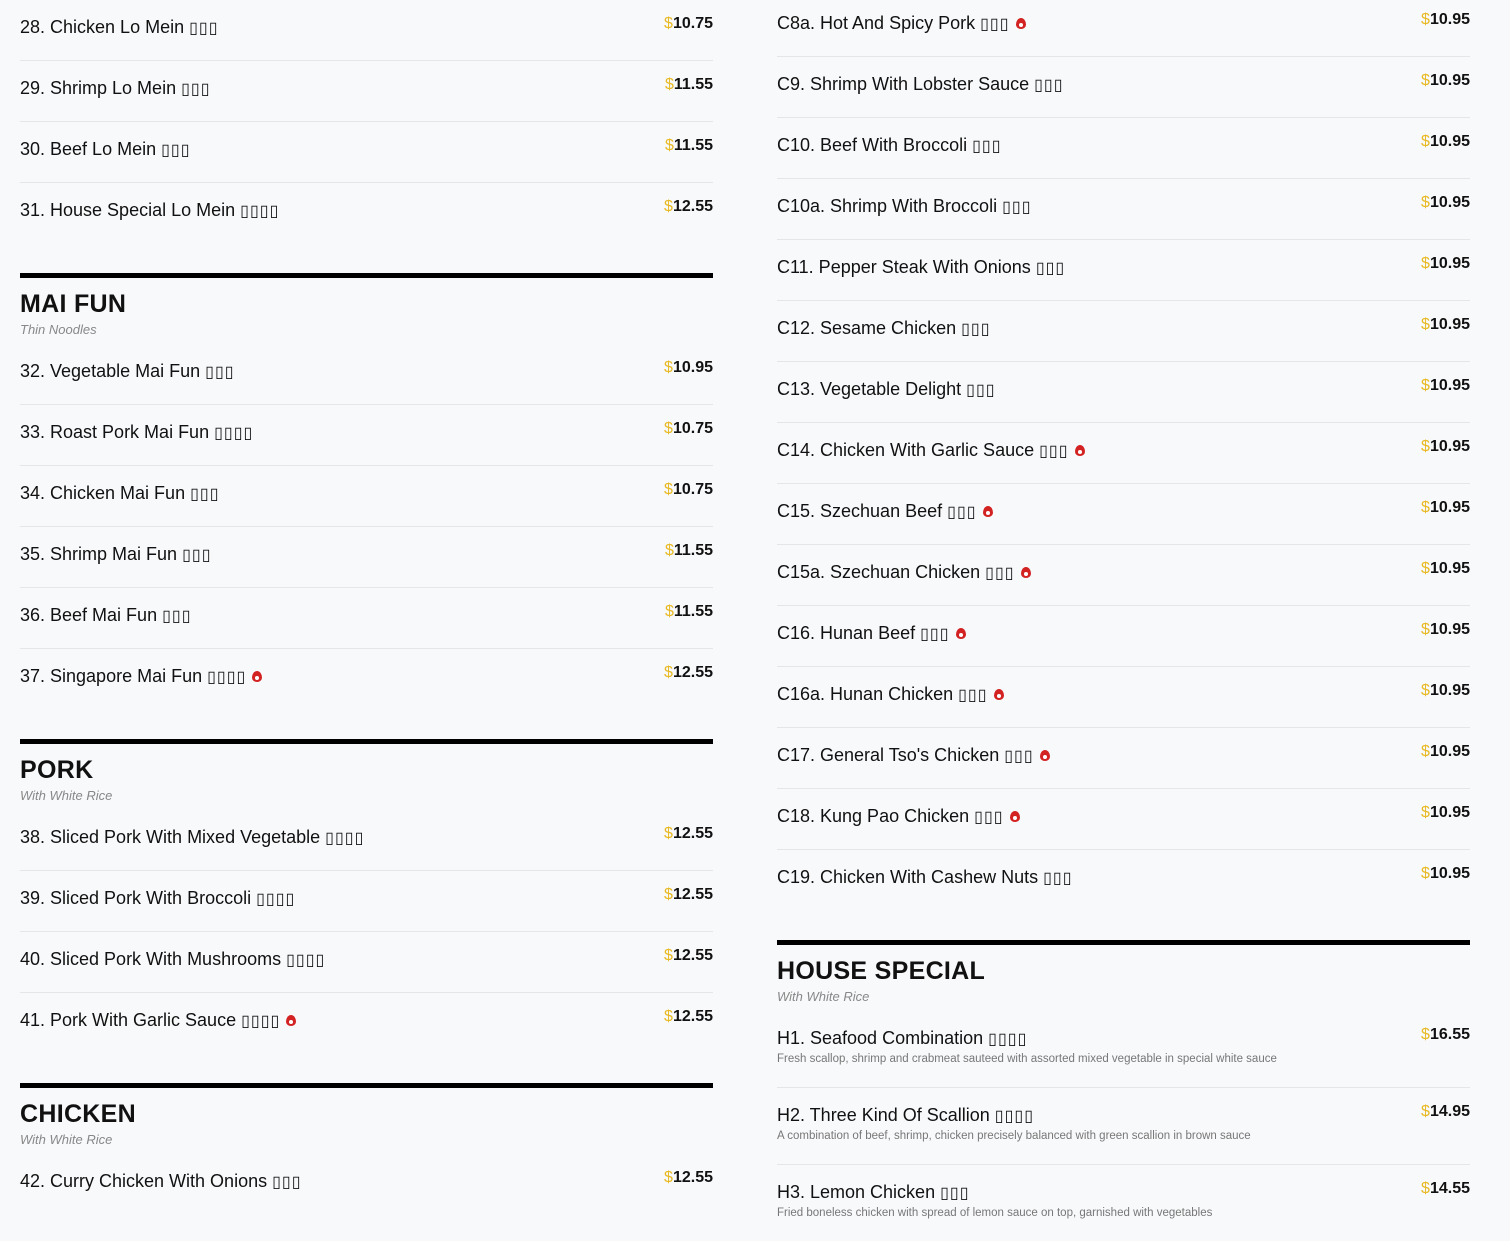 Image resolution: width=1510 pixels, height=1241 pixels. I want to click on section-subtitle: Thin Noodles, so click(58, 329).